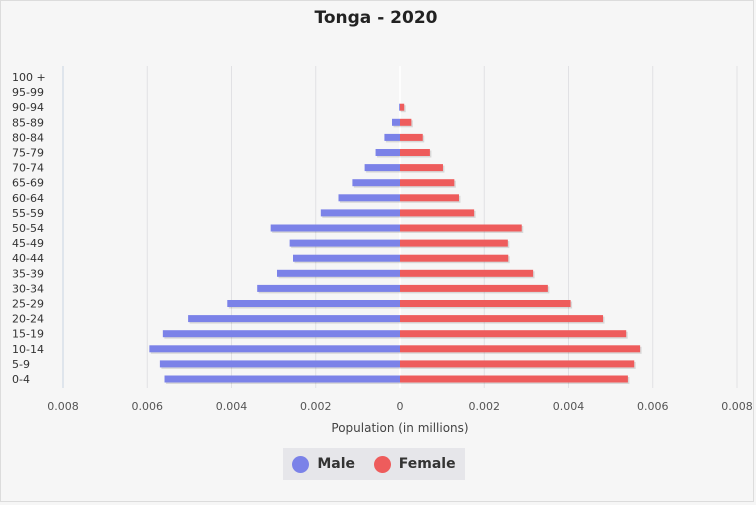 Image resolution: width=756 pixels, height=505 pixels. Describe the element at coordinates (21, 364) in the screenshot. I see `y-tick-label: 5-9` at that location.